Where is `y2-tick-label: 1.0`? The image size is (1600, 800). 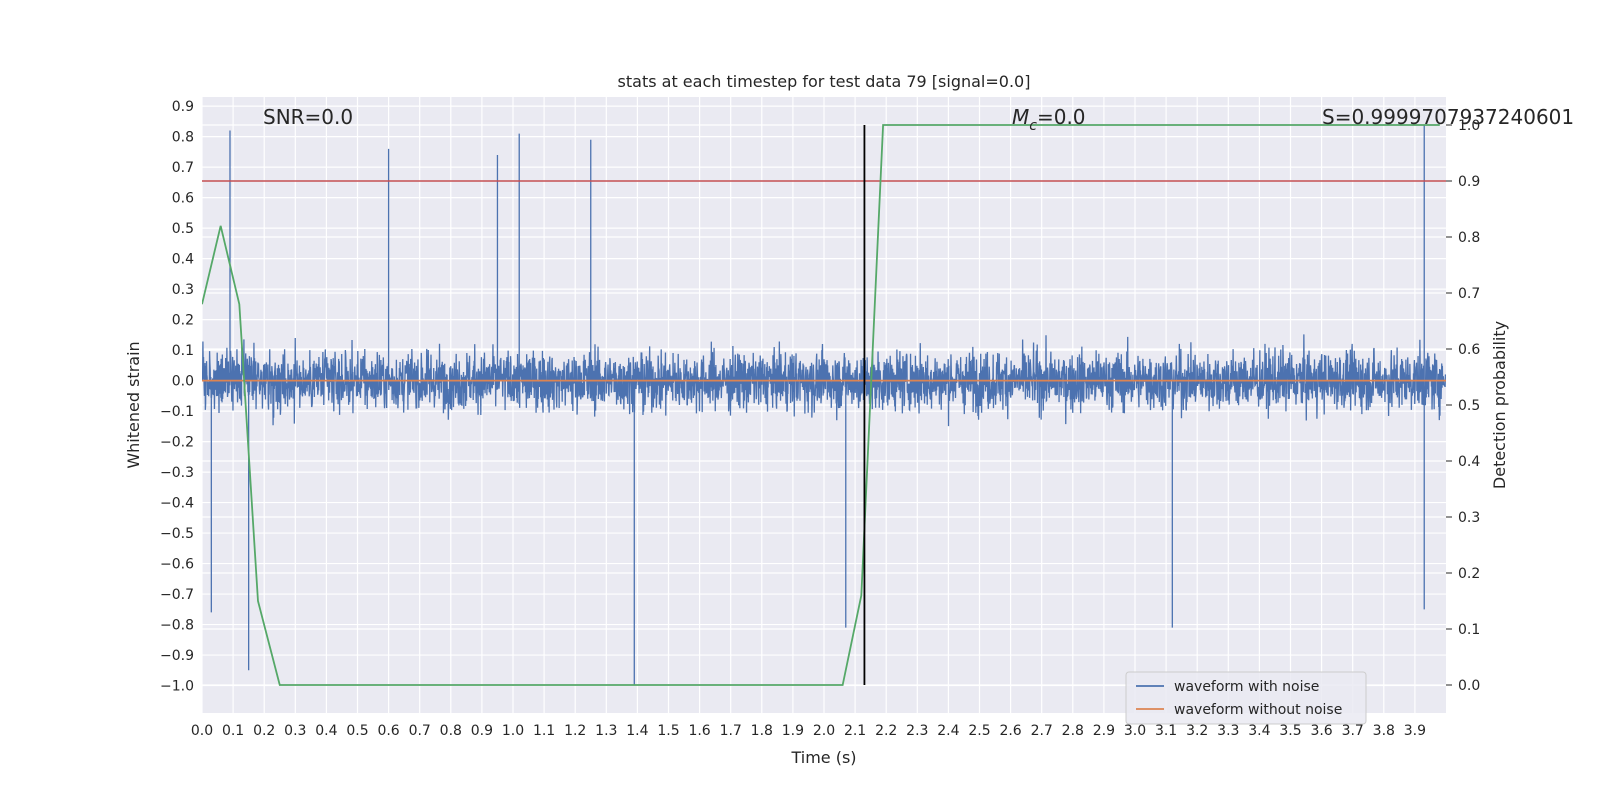 y2-tick-label: 1.0 is located at coordinates (1469, 126).